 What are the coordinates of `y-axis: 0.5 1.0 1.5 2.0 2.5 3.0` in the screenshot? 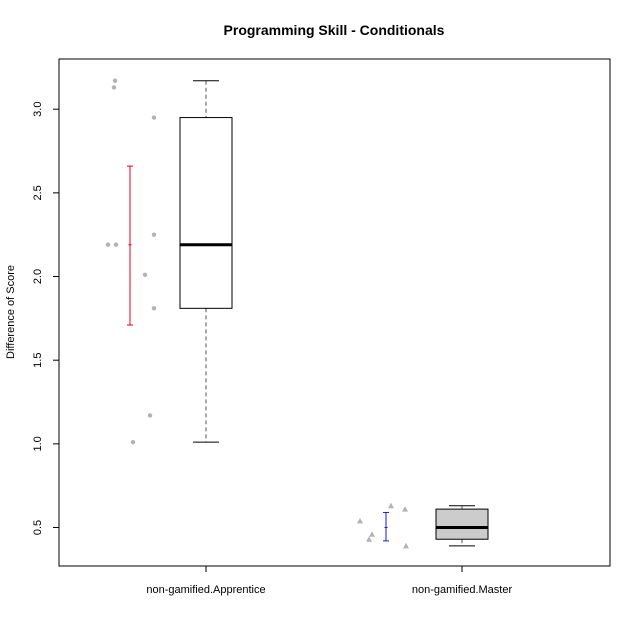 It's located at (46, 318).